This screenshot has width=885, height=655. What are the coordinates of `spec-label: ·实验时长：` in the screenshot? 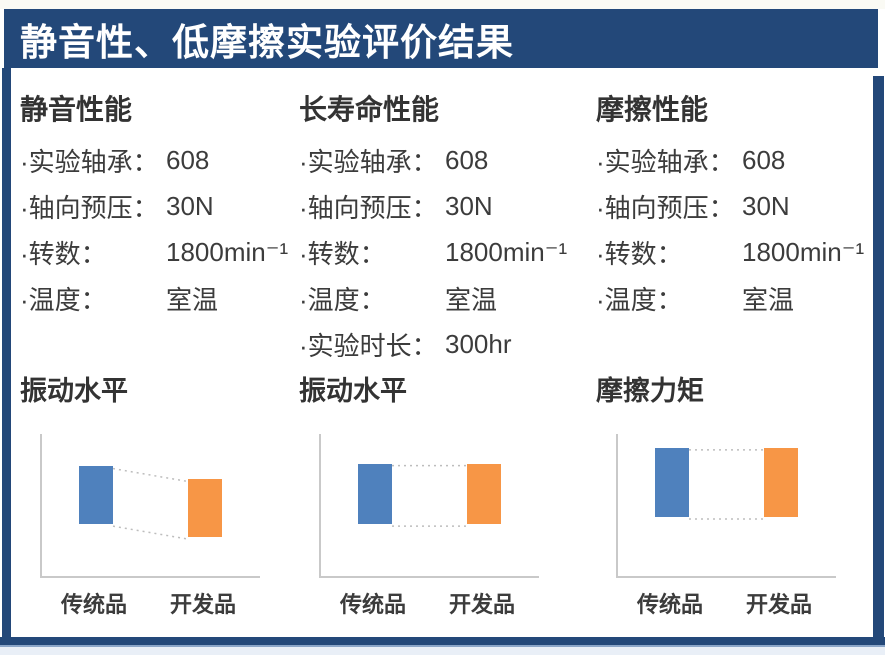 It's located at (368, 345).